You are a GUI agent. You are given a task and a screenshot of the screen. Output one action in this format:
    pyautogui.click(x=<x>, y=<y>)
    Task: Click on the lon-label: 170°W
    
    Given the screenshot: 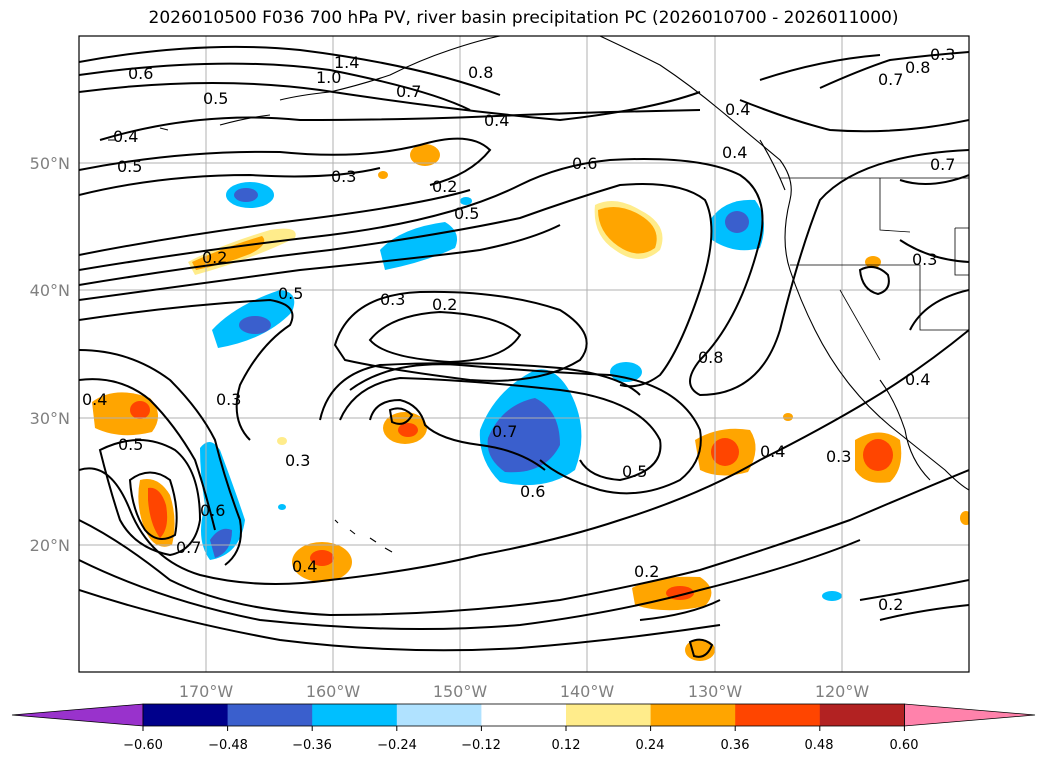 What is the action you would take?
    pyautogui.click(x=206, y=691)
    